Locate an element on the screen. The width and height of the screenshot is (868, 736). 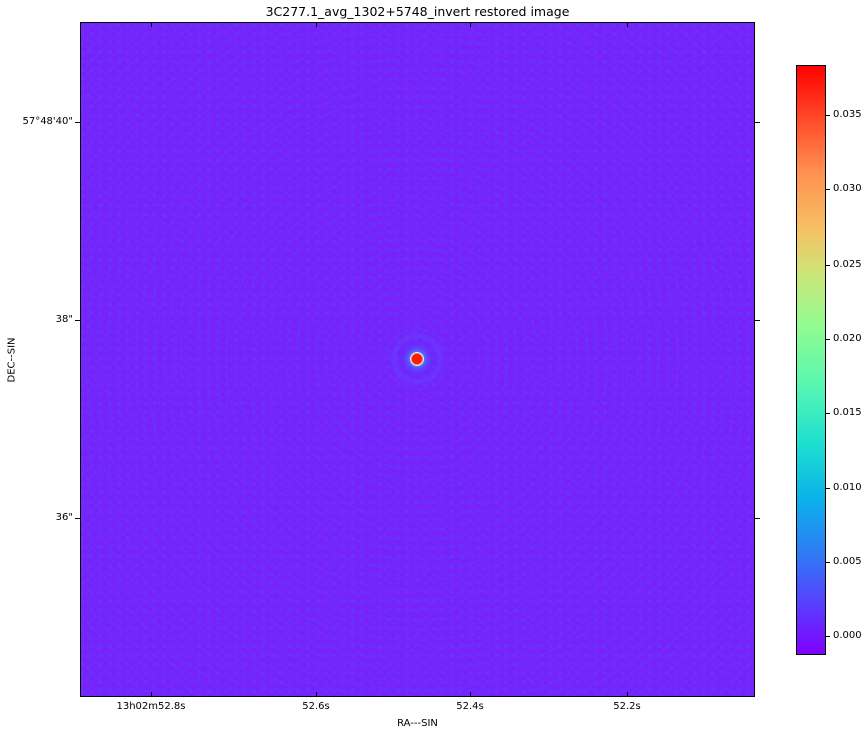
x-tick-label: 52.2s is located at coordinates (627, 706).